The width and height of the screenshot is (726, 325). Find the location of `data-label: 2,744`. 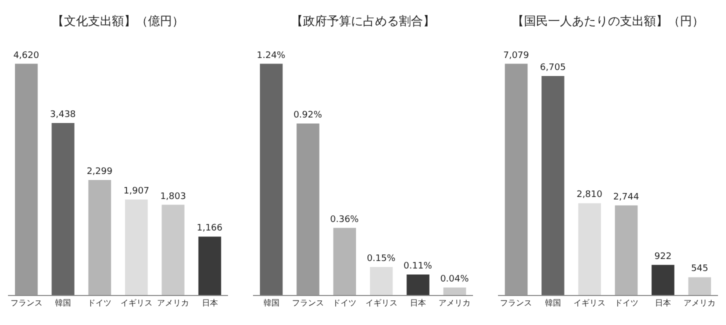

data-label: 2,744 is located at coordinates (626, 197).